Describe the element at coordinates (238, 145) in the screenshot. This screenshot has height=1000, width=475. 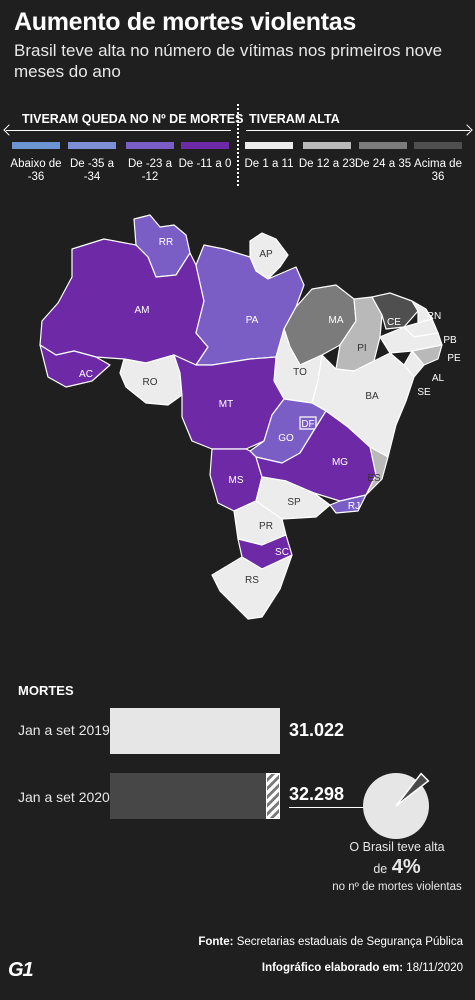
I see `legend-divider` at that location.